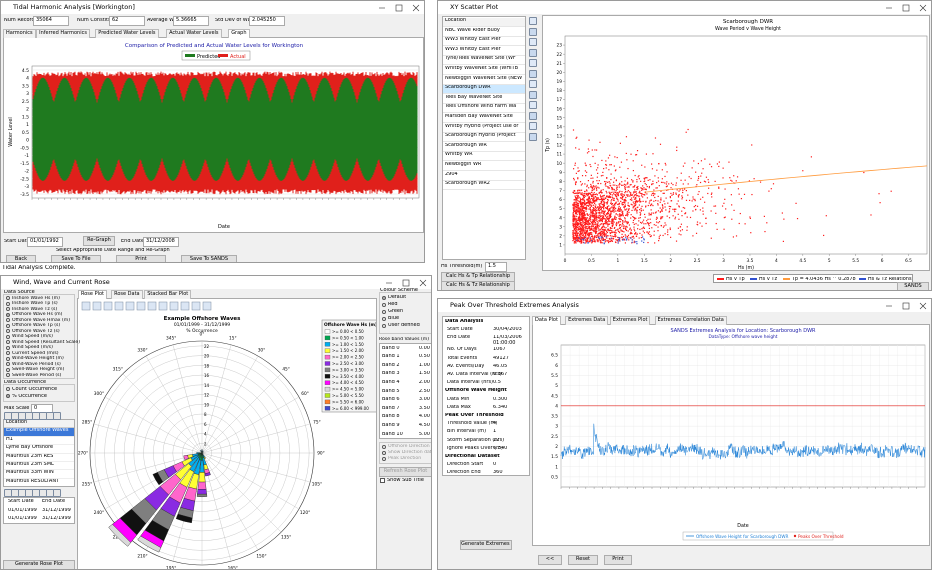  I want to click on generate-button: Generate Rose Plot, so click(39, 564).